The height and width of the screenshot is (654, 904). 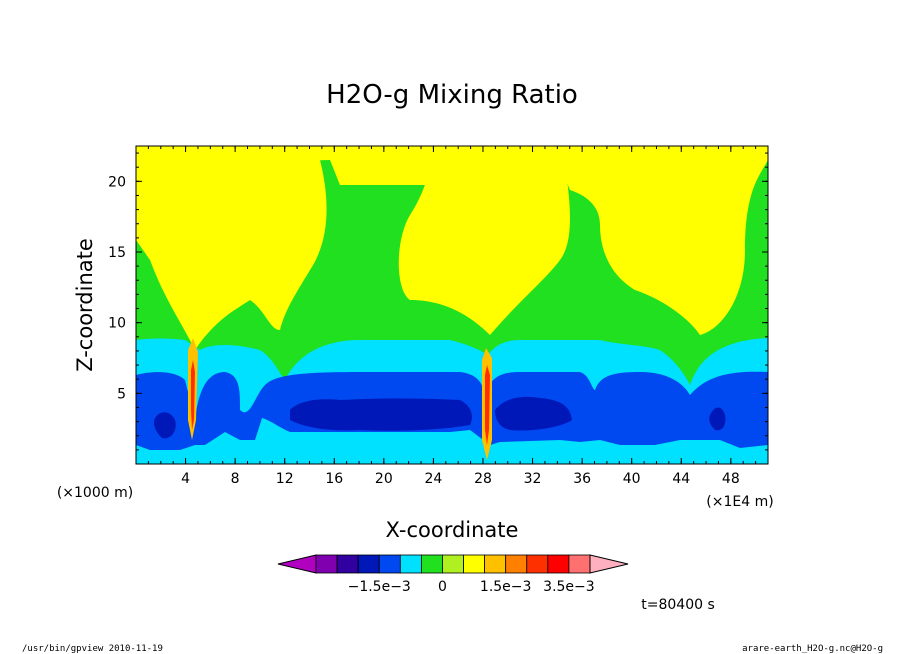 What do you see at coordinates (739, 502) in the screenshot?
I see `x-scale-label: (×1E4 m)` at bounding box center [739, 502].